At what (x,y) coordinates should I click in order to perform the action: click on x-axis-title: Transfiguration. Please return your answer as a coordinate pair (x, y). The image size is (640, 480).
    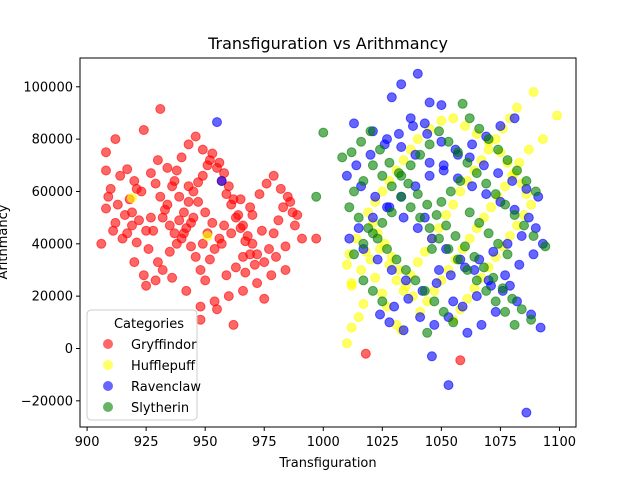
    Looking at the image, I should click on (327, 463).